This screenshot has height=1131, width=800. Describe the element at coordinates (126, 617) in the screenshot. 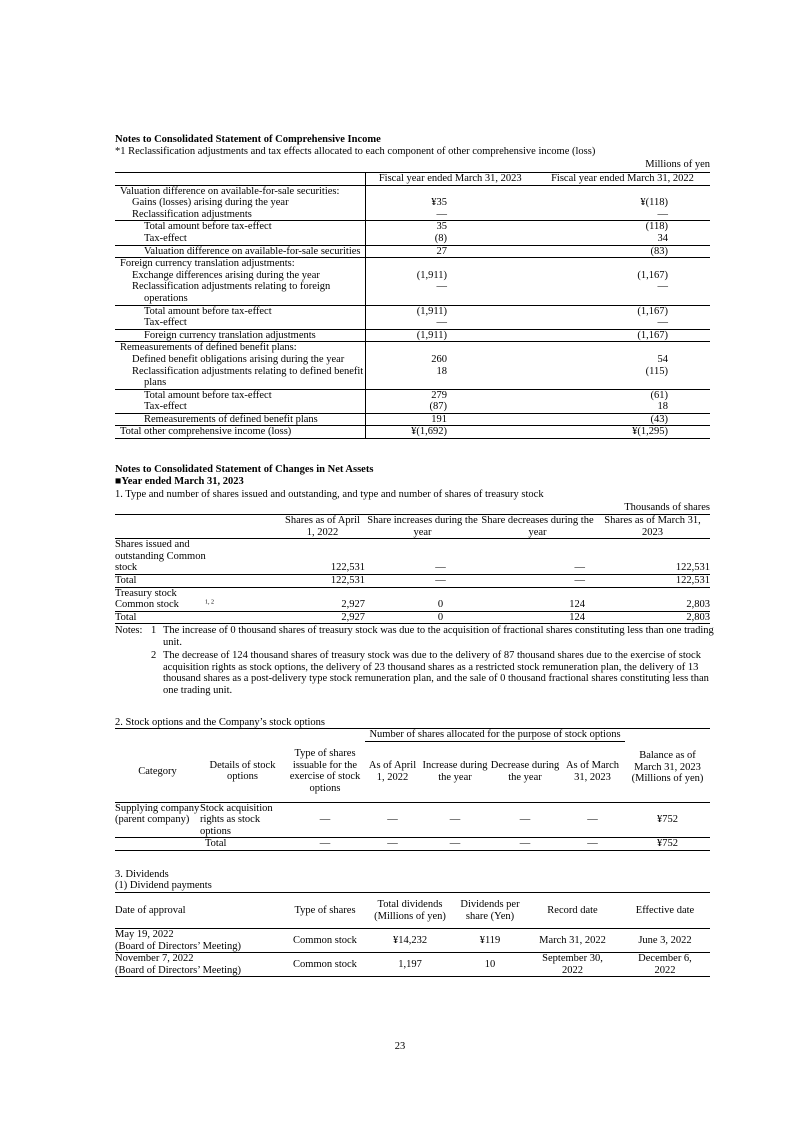

I see `row-label-text: Total` at that location.